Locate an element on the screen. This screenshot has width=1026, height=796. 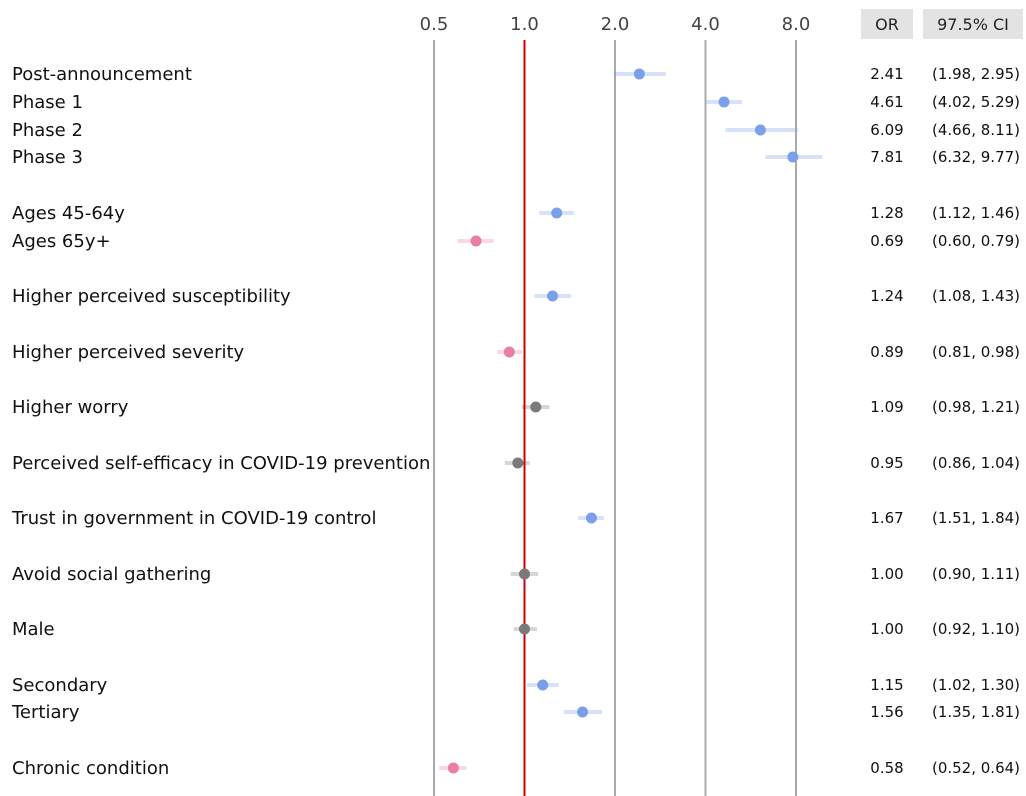
or-value: 0.58 is located at coordinates (886, 768).